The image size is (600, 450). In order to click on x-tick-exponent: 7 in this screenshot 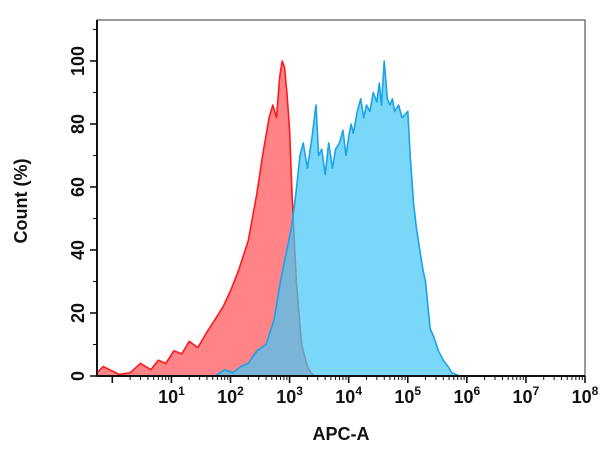, I will do `click(536, 391)`.